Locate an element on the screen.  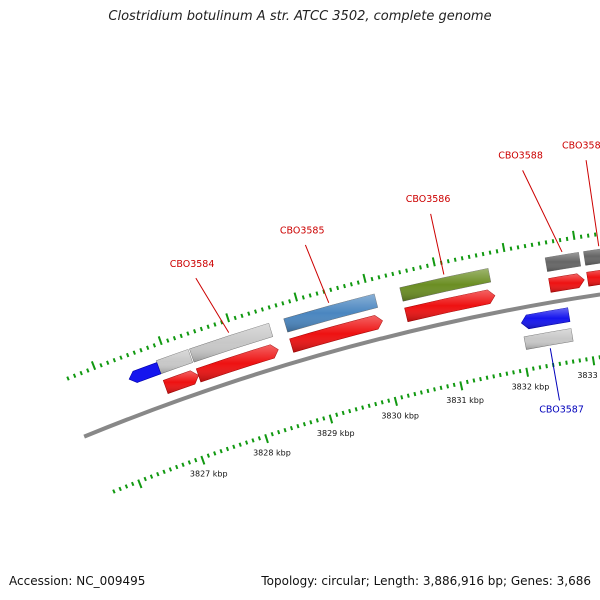
gene-label: CBO3587 is located at coordinates (561, 409).